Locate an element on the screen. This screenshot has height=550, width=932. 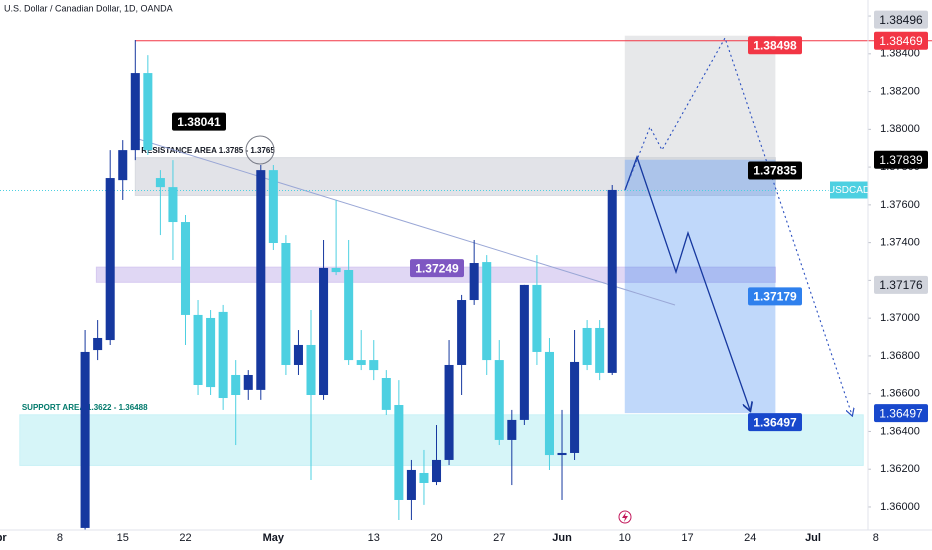
y-tick-label: 1.36600 is located at coordinates (900, 394).